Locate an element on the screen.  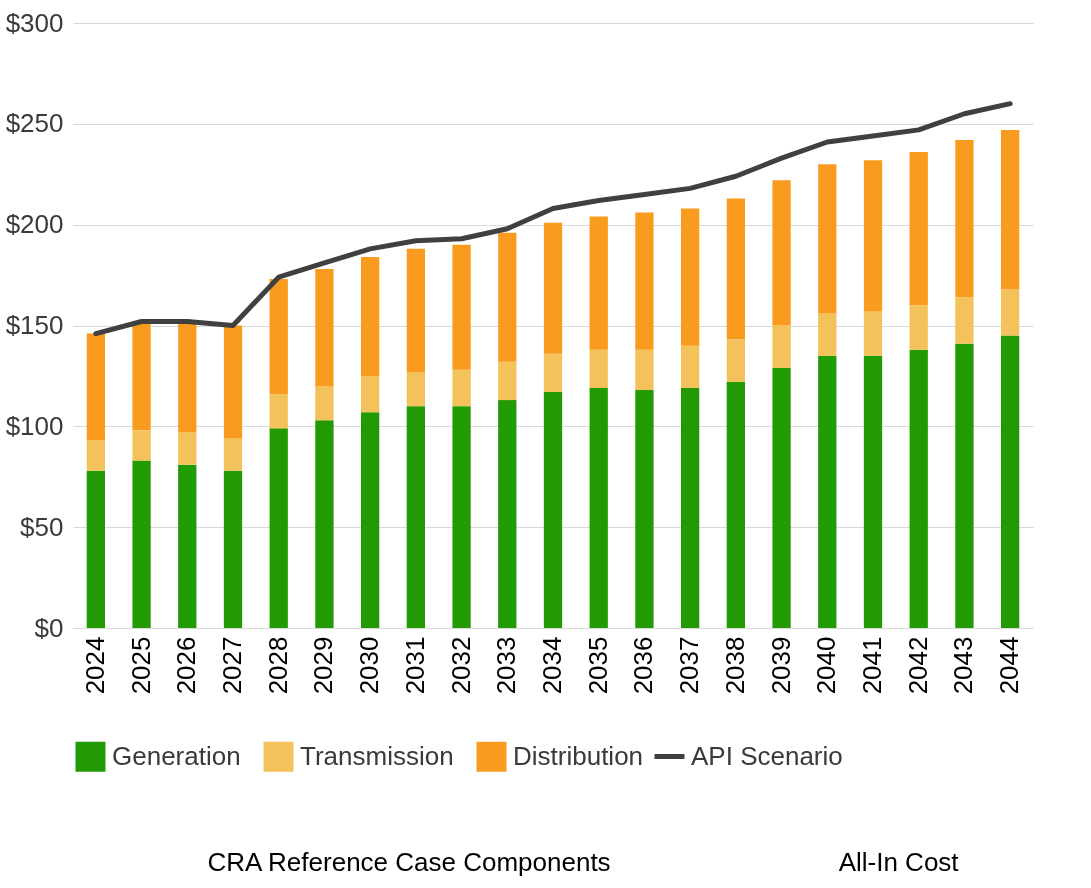
x-tick-label: 2044 is located at coordinates (1009, 665).